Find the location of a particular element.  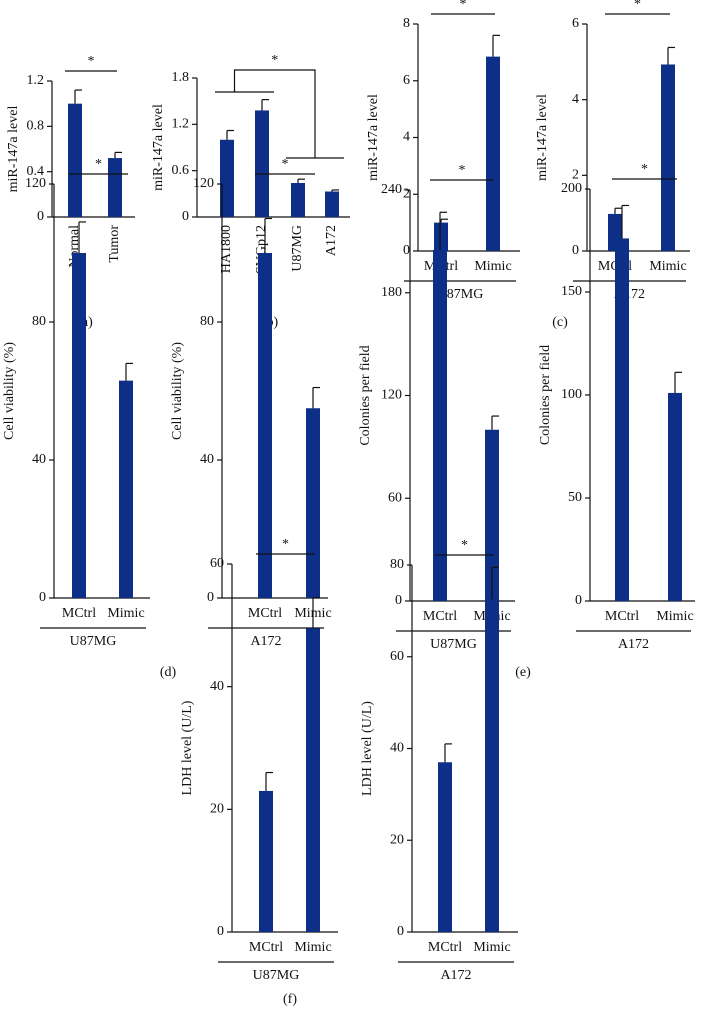

y-tick-label: 0.6 is located at coordinates (181, 170).